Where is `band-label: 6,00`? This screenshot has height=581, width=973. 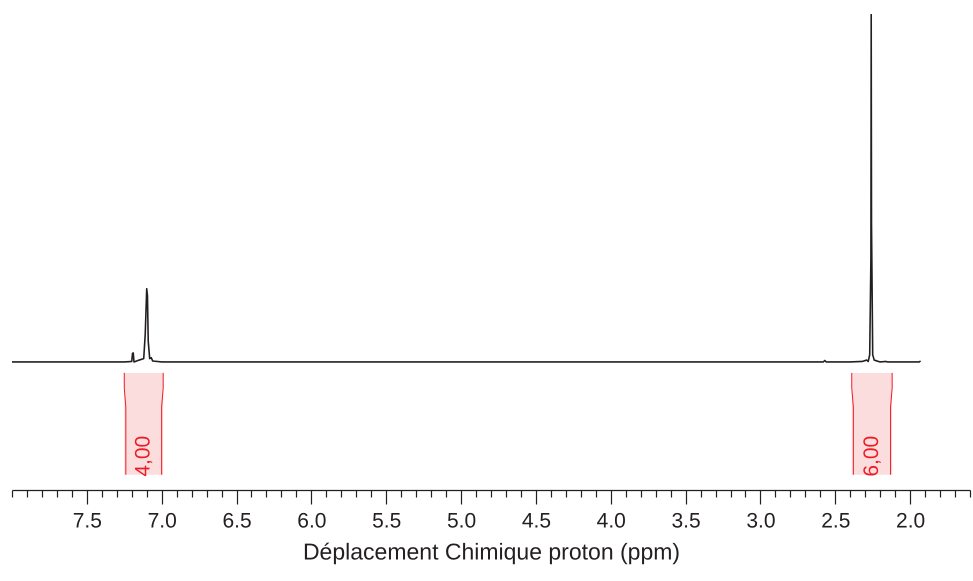
band-label: 6,00 is located at coordinates (871, 456).